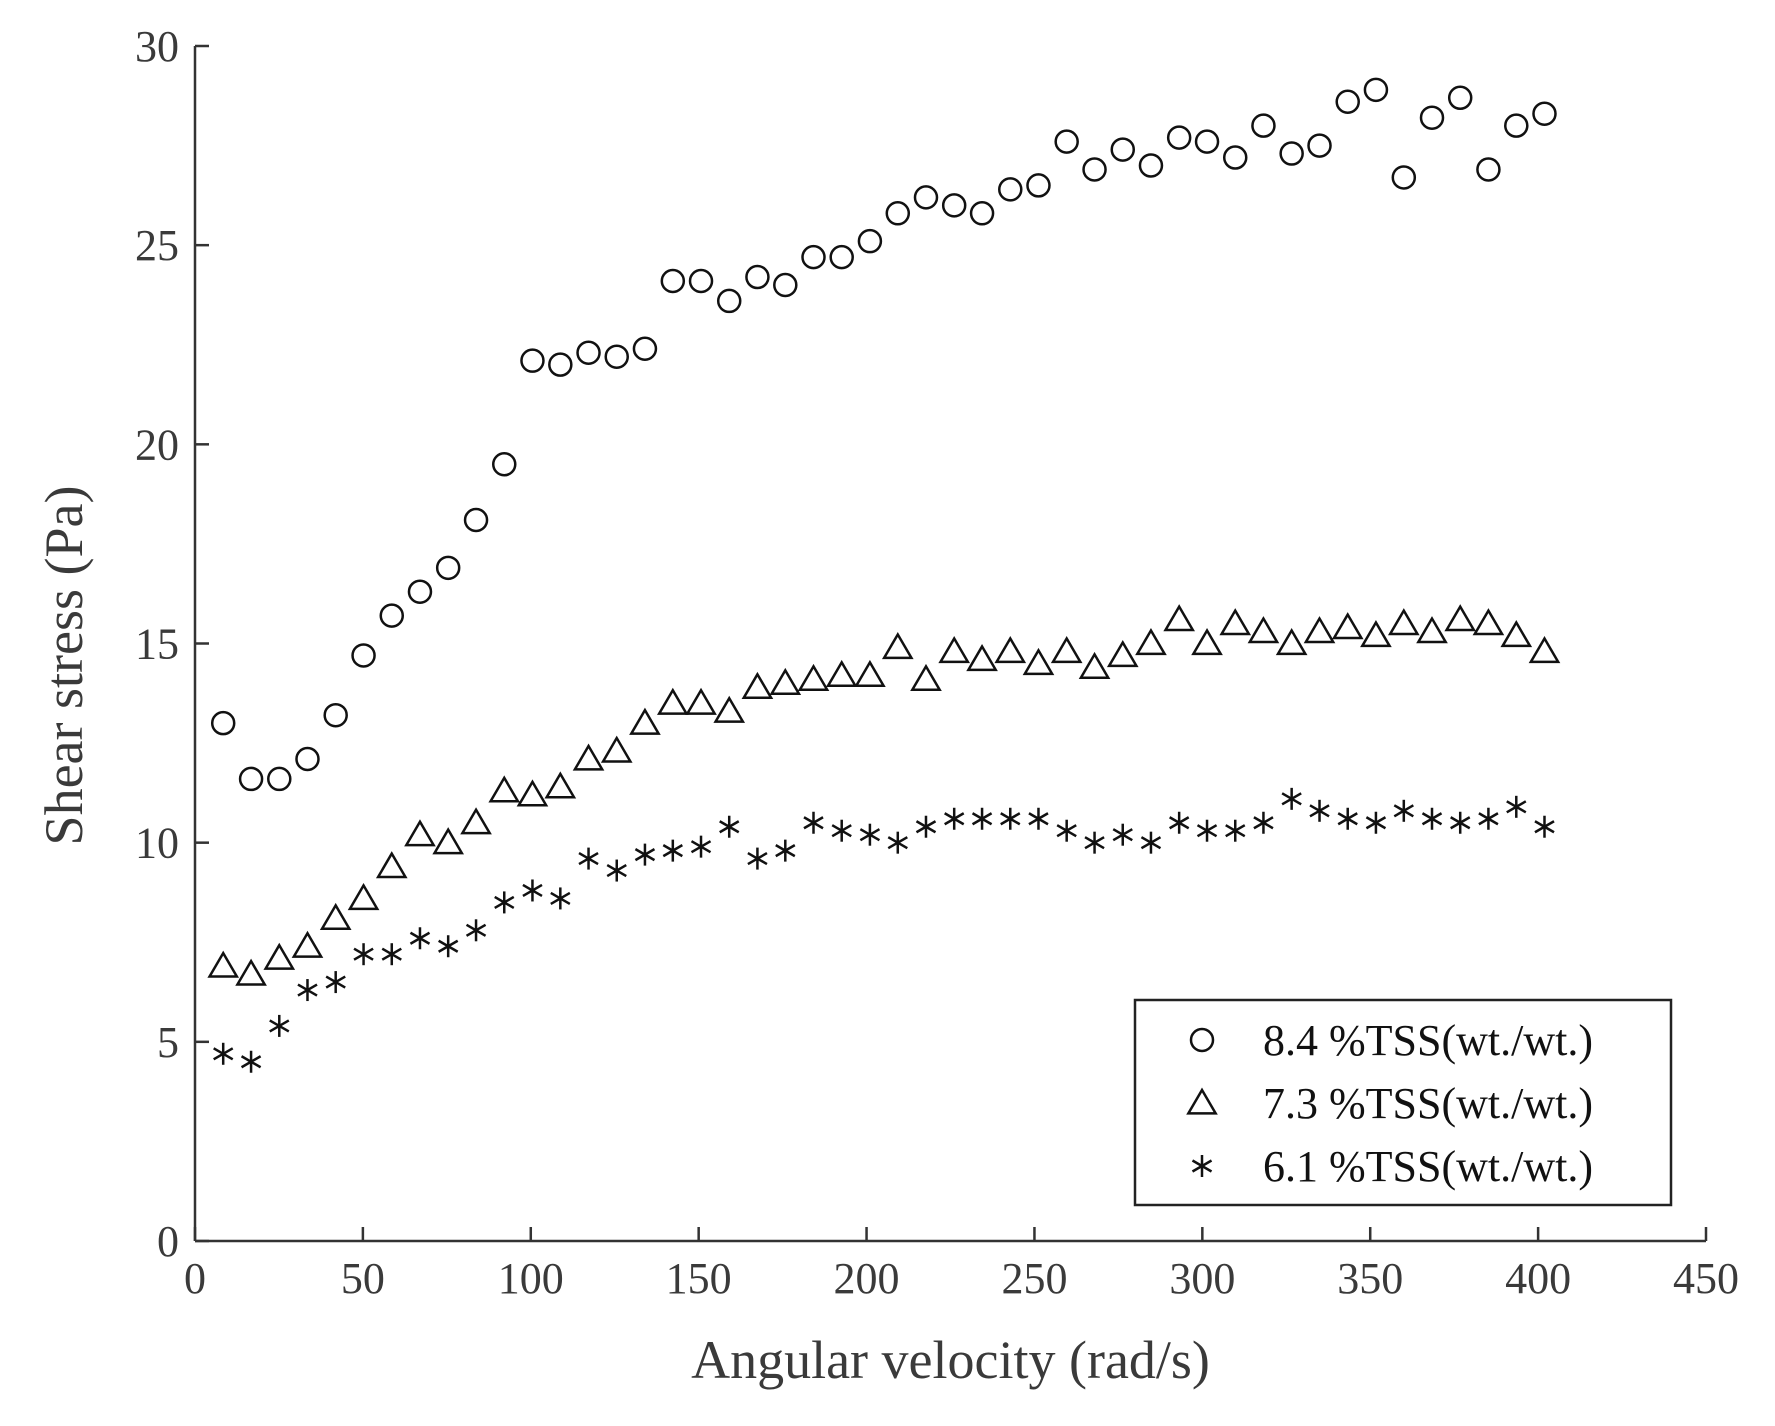 The width and height of the screenshot is (1775, 1426). Describe the element at coordinates (1538, 1278) in the screenshot. I see `x-tick-label-8: 400` at that location.